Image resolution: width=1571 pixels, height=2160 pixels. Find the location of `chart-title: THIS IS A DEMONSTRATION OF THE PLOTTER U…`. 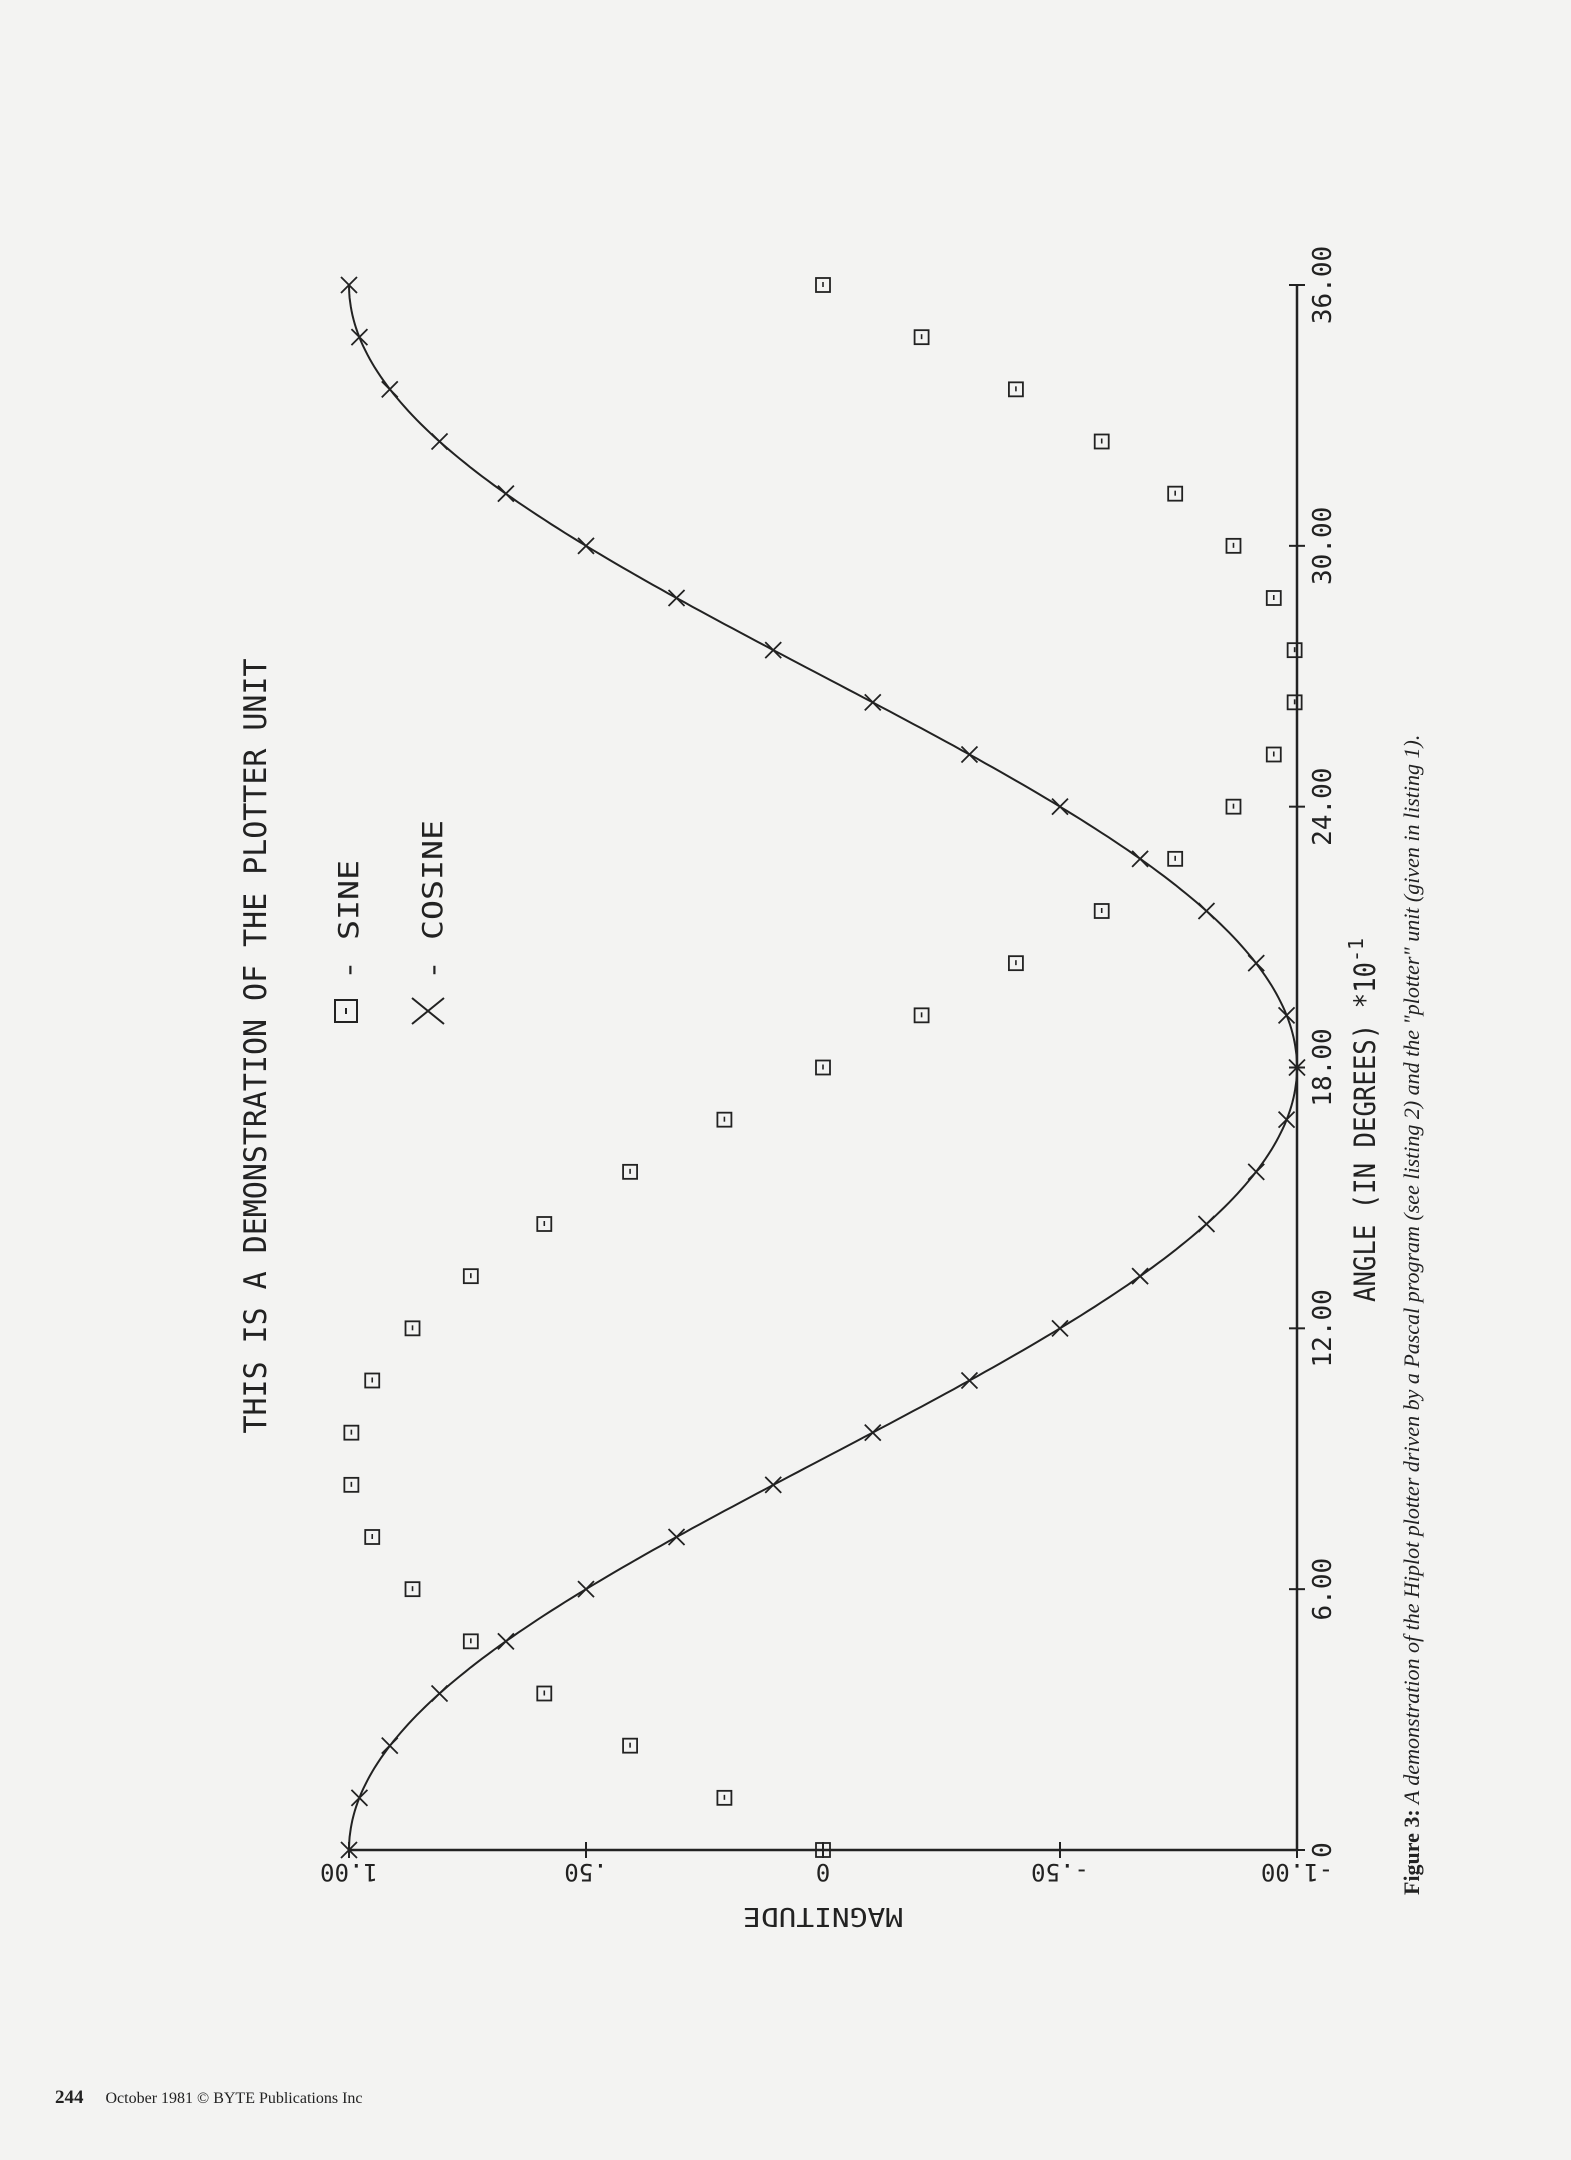

chart-title: THIS IS A DEMONSTRATION OF THE PLOTTER U… is located at coordinates (256, 1046).